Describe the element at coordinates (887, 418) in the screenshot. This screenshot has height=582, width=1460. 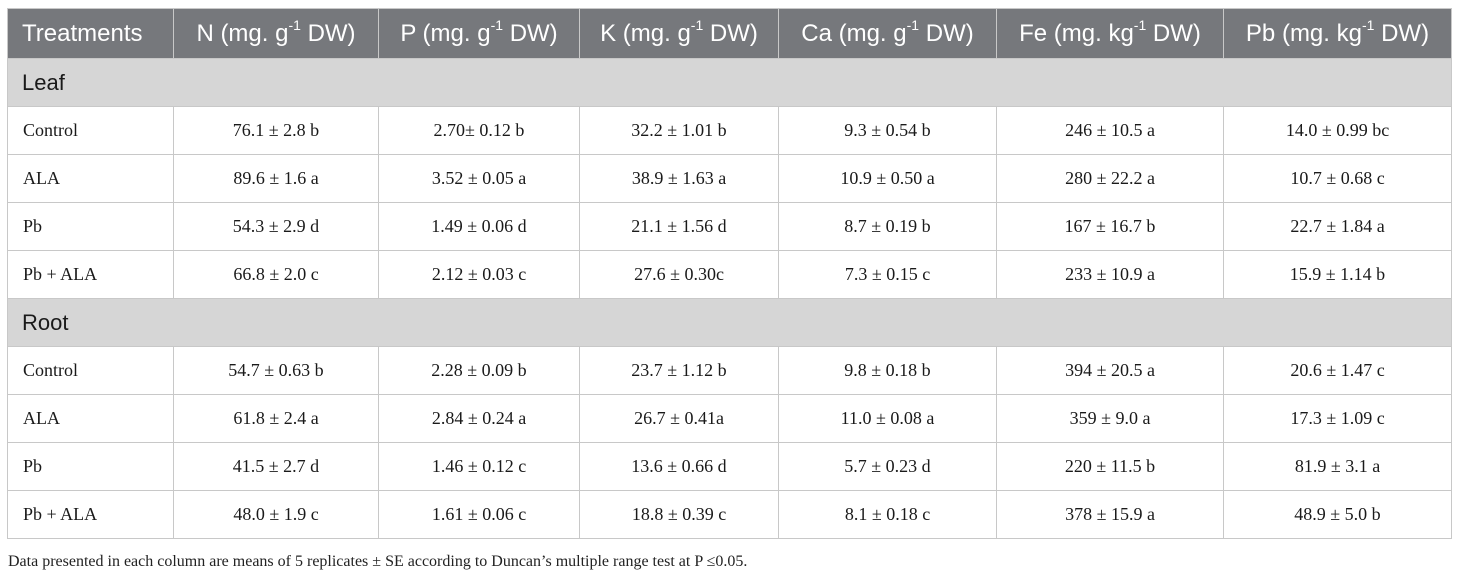
I see `value-cell: 11.0 ± 0.08 a` at that location.